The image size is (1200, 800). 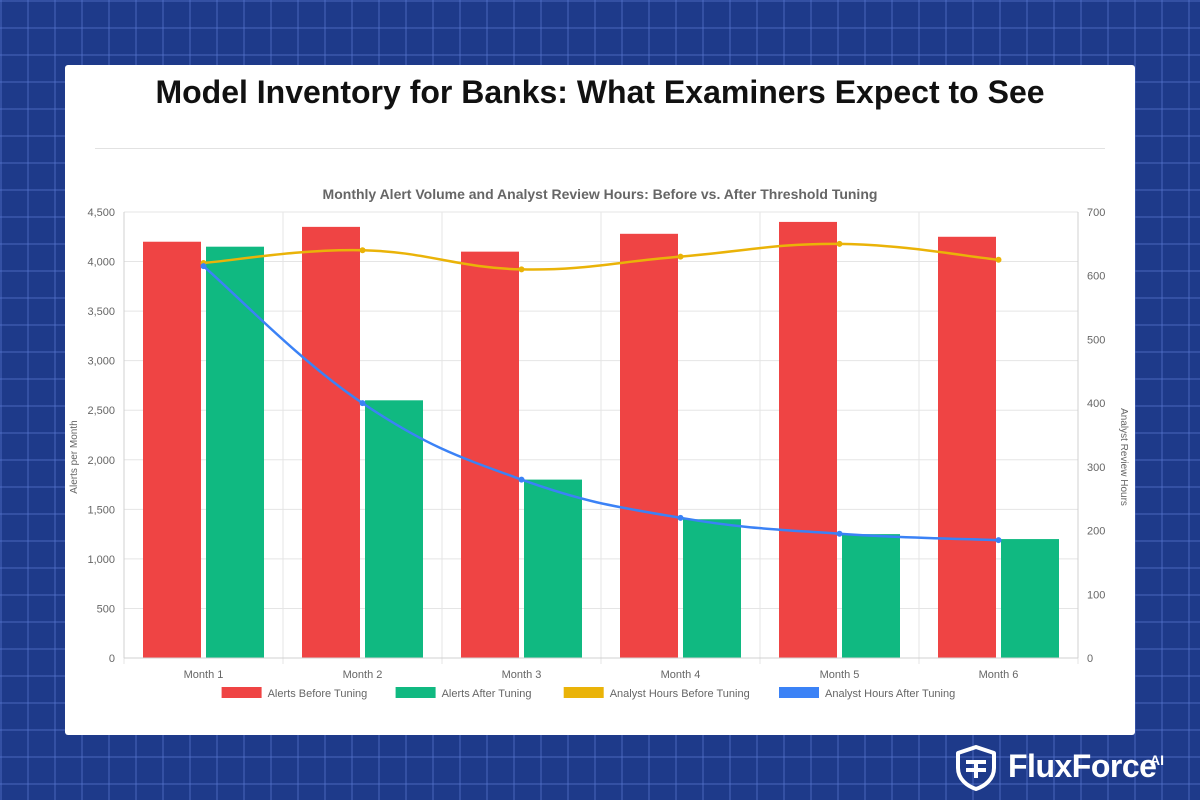 I want to click on legend-label: Alerts Before Tuning, so click(x=318, y=694).